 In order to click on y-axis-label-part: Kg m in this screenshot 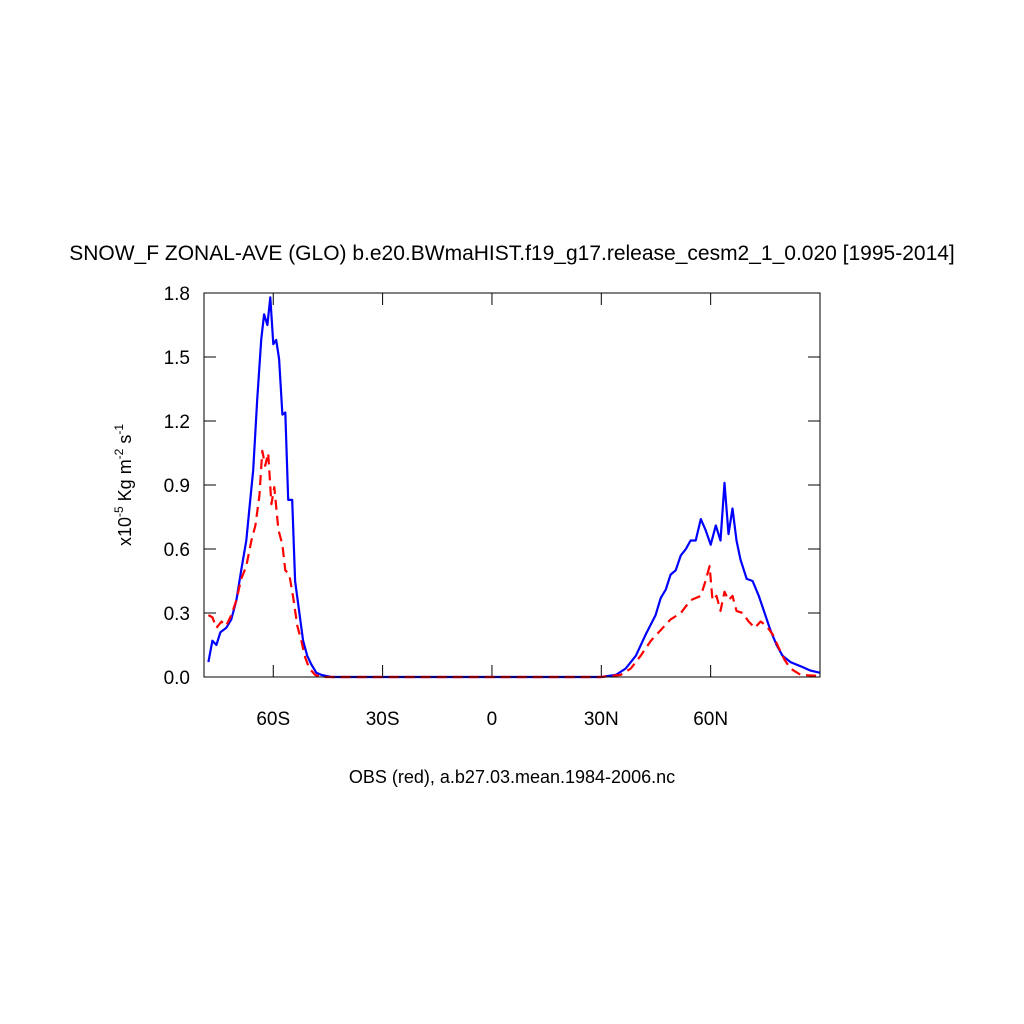, I will do `click(125, 482)`.